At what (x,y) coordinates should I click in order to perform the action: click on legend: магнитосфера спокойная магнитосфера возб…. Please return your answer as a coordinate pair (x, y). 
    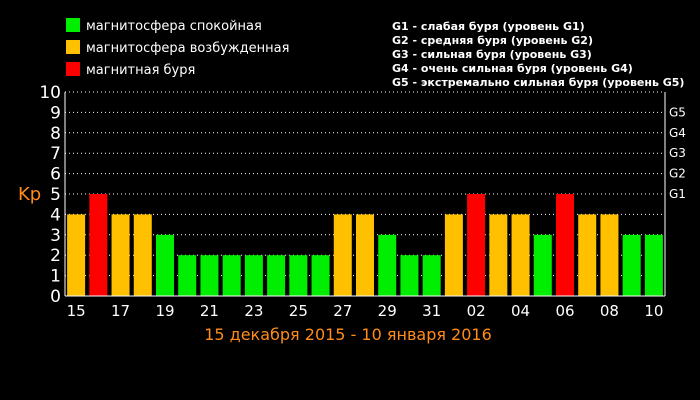
    Looking at the image, I should click on (177, 48).